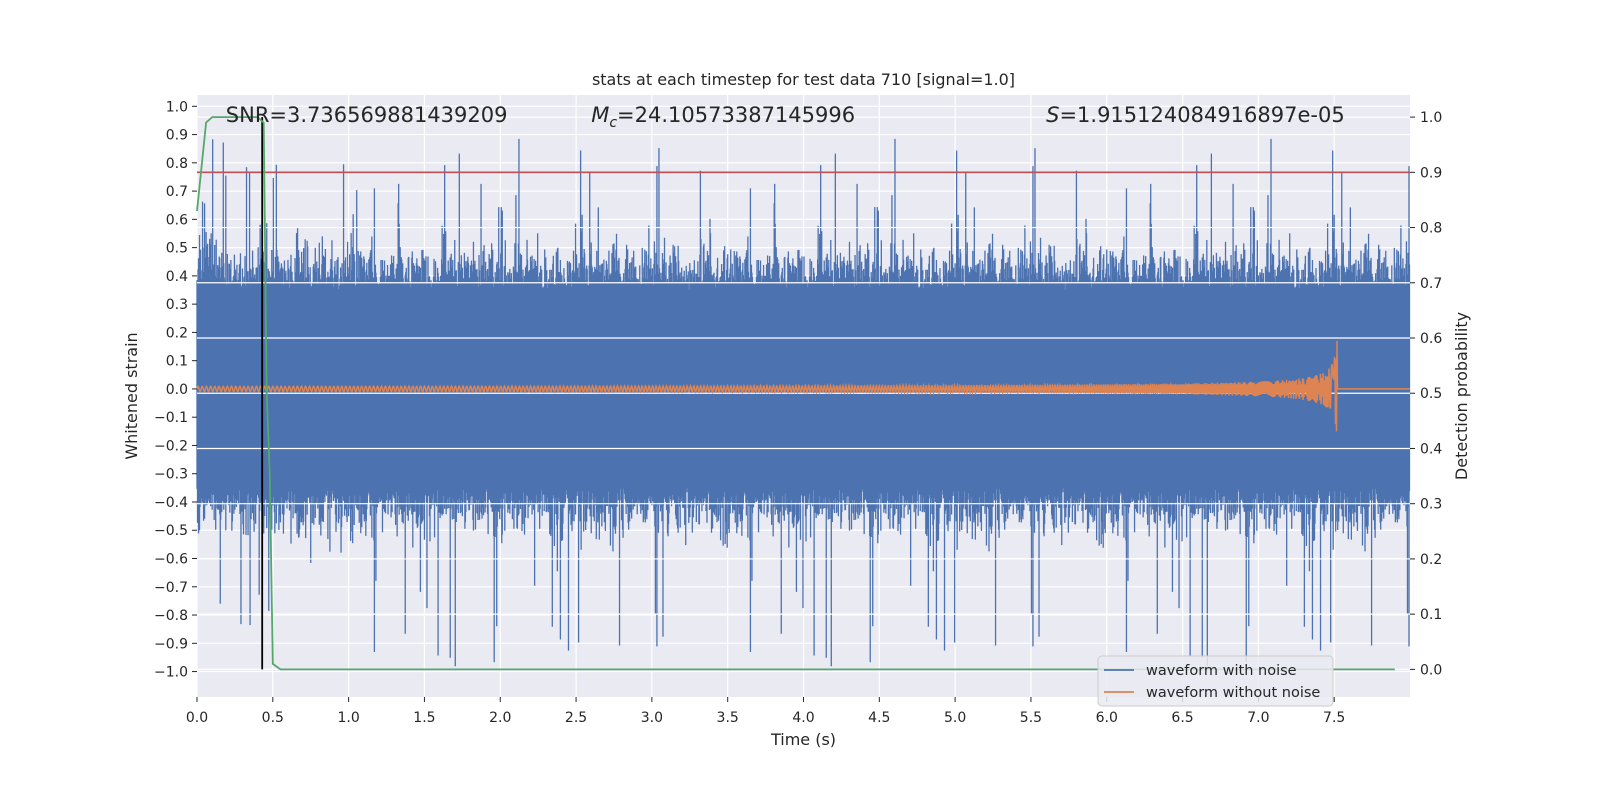  I want to click on right-y-tick-label: 0.5, so click(1431, 394).